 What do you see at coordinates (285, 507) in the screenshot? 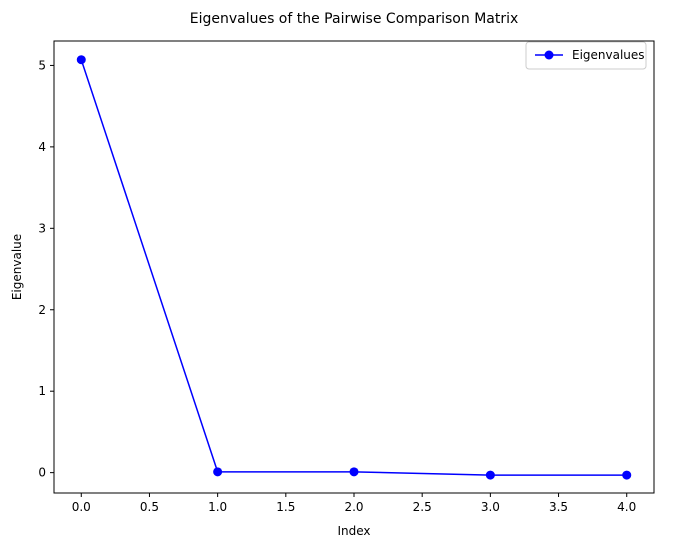
I see `x-tick-label: 1.5` at bounding box center [285, 507].